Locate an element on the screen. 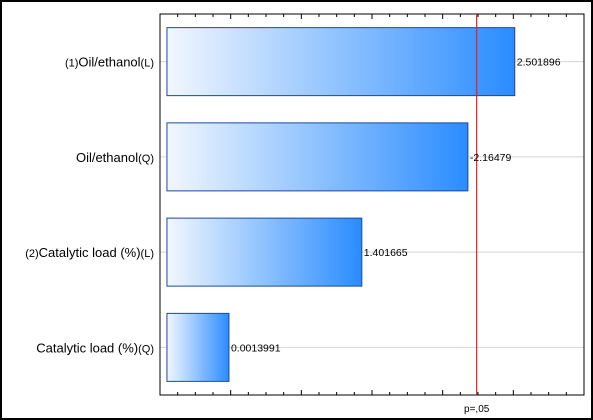 The width and height of the screenshot is (593, 420). category-label: Oil/ethanol(Q) is located at coordinates (115, 157).